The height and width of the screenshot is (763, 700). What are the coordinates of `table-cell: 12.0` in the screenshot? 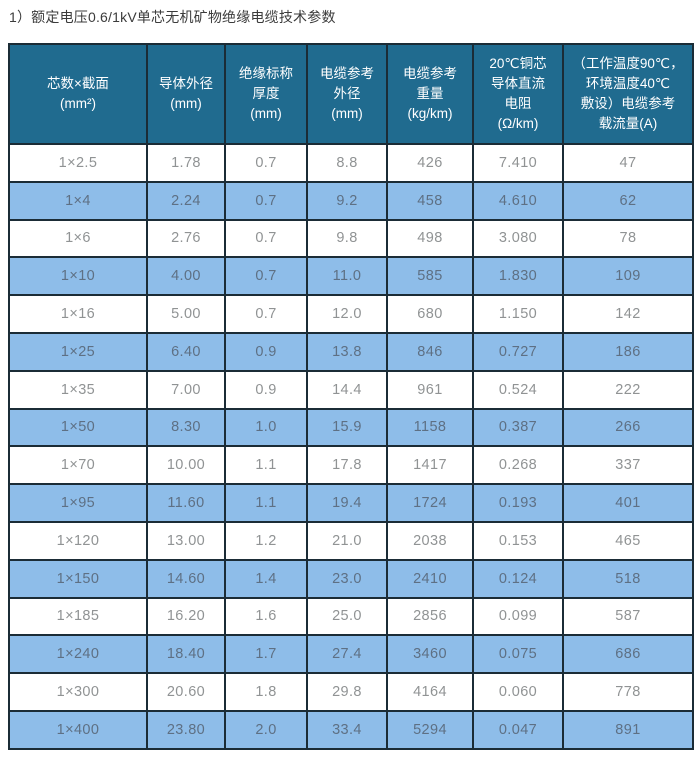 It's located at (347, 314).